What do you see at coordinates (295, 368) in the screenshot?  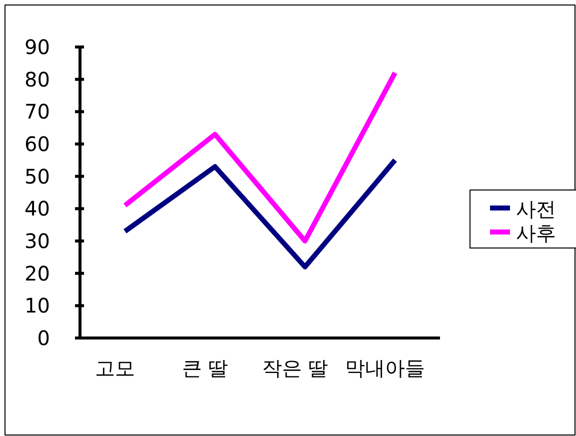 I see `x-tick-label: 작은 딸` at bounding box center [295, 368].